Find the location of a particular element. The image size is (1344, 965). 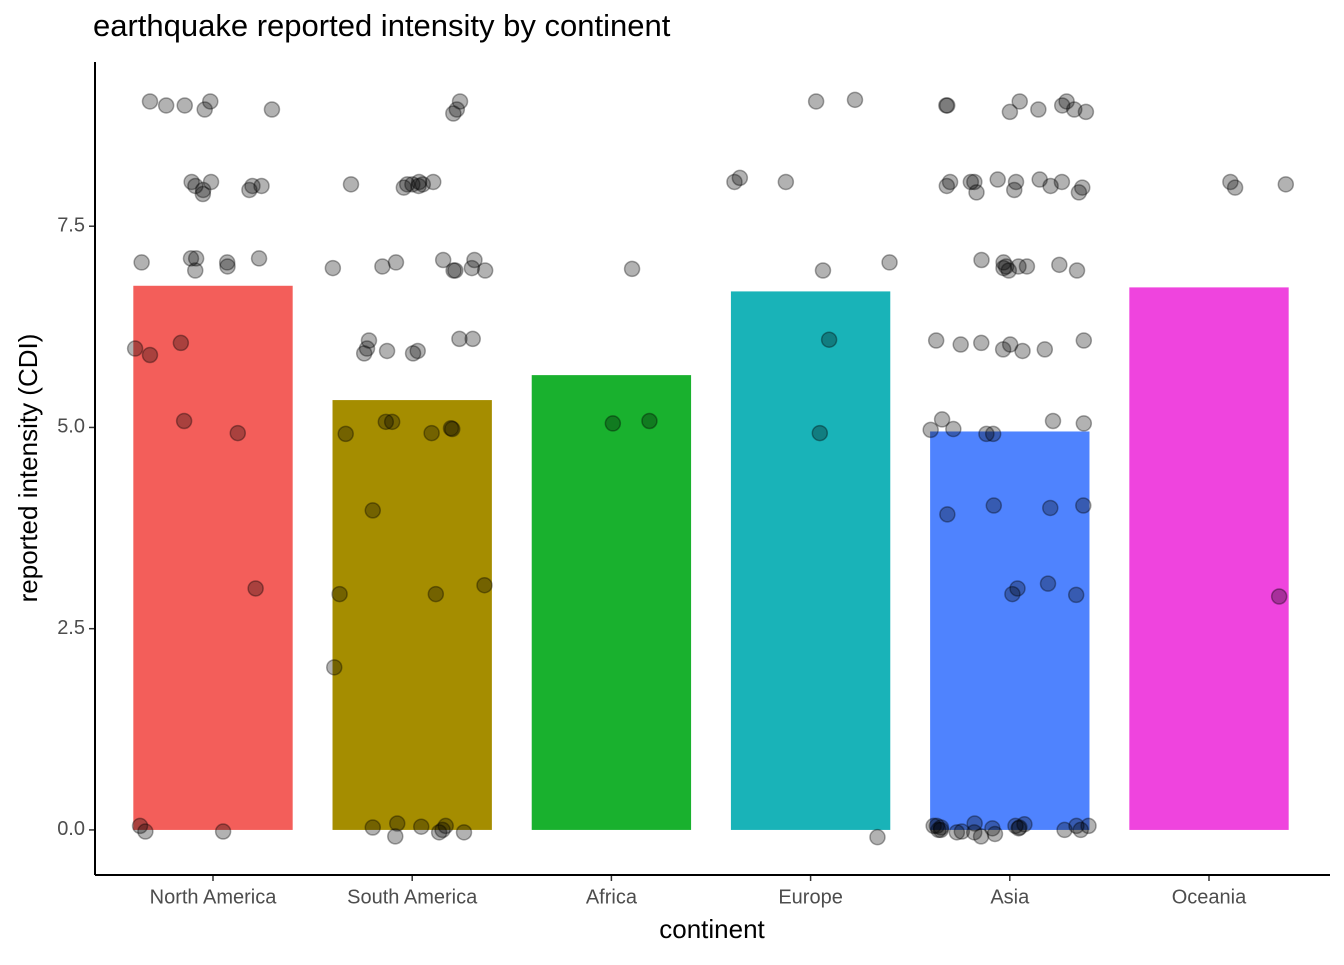

y-tick-label: 0.0 is located at coordinates (71, 829).